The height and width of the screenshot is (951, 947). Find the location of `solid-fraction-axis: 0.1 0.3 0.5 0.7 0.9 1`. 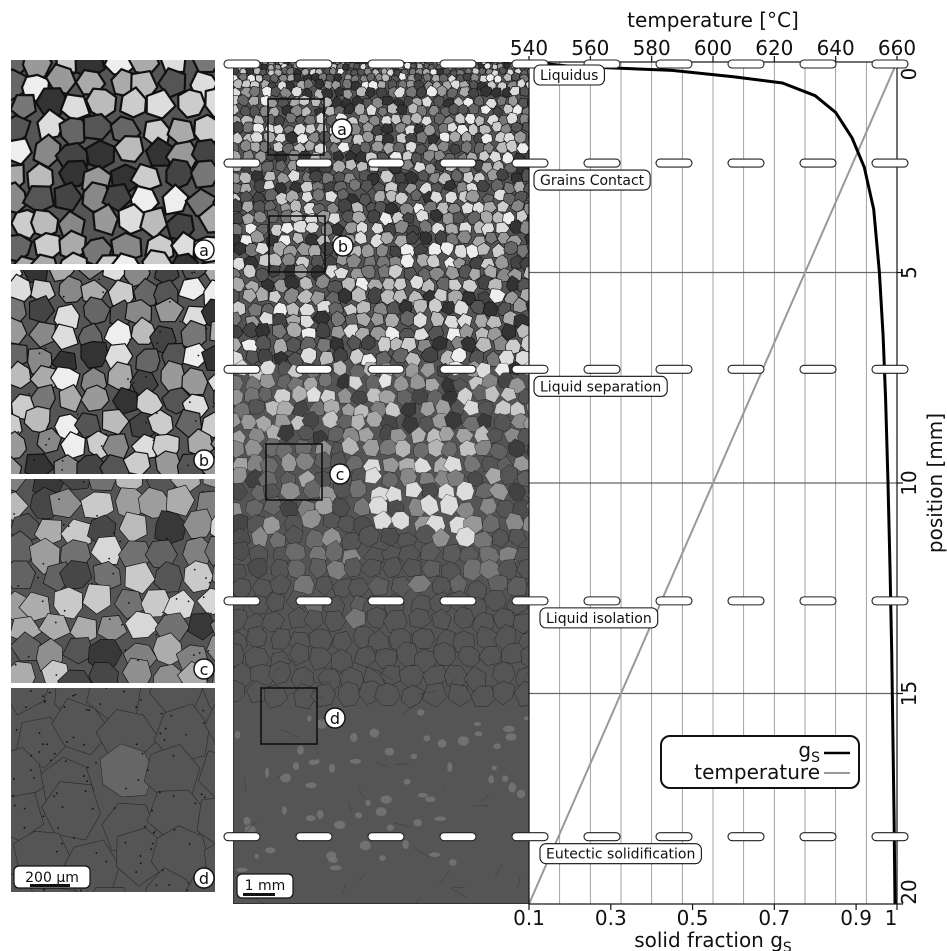

solid-fraction-axis: 0.1 0.3 0.5 0.7 0.9 1 is located at coordinates (705, 917).